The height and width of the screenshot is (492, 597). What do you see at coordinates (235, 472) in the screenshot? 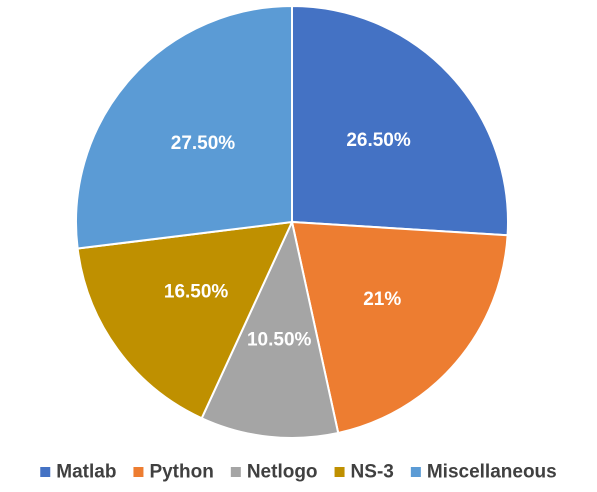
I see `legend-swatch-netlogo` at bounding box center [235, 472].